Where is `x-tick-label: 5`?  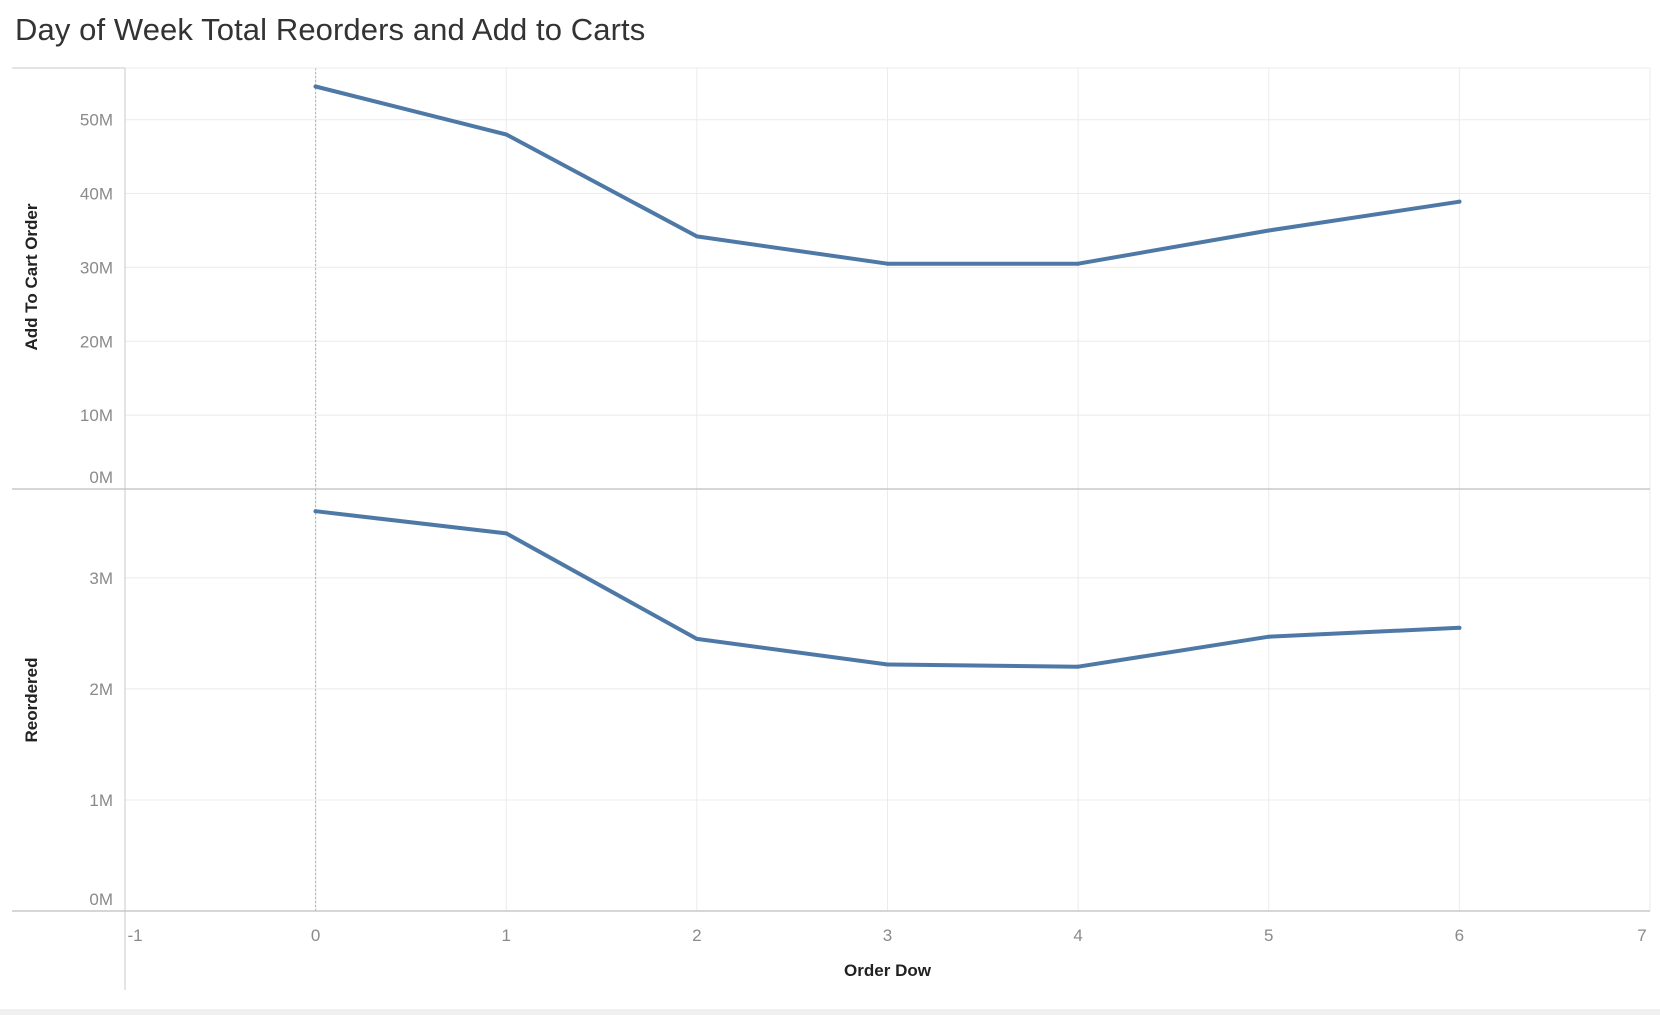 x-tick-label: 5 is located at coordinates (1268, 935).